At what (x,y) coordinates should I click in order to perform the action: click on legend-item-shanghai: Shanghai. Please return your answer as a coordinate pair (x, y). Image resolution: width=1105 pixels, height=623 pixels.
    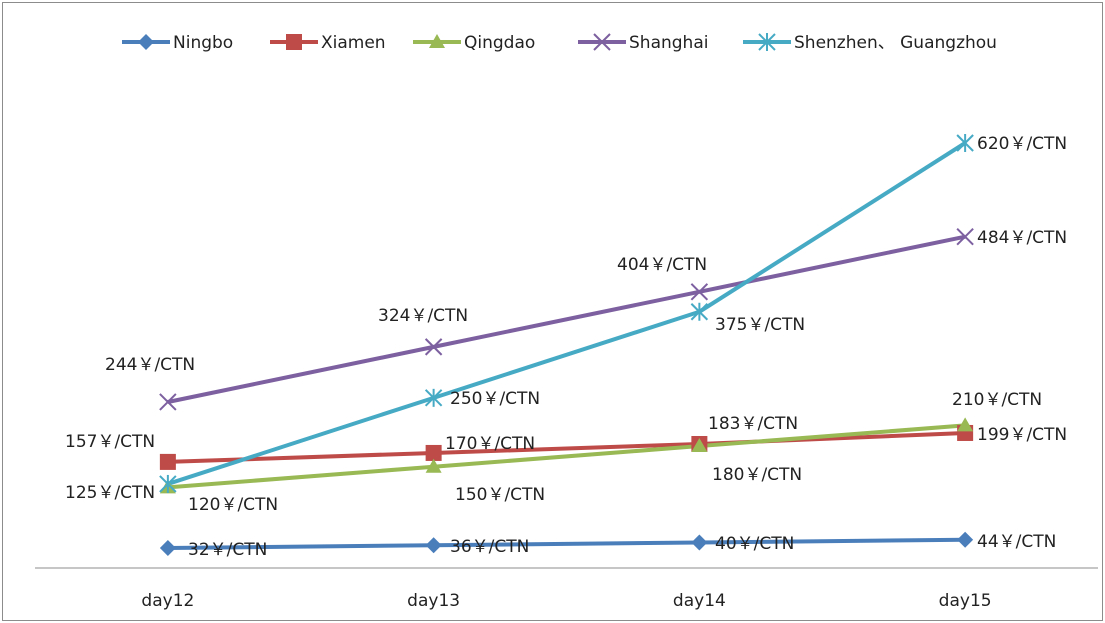
    Looking at the image, I should click on (643, 43).